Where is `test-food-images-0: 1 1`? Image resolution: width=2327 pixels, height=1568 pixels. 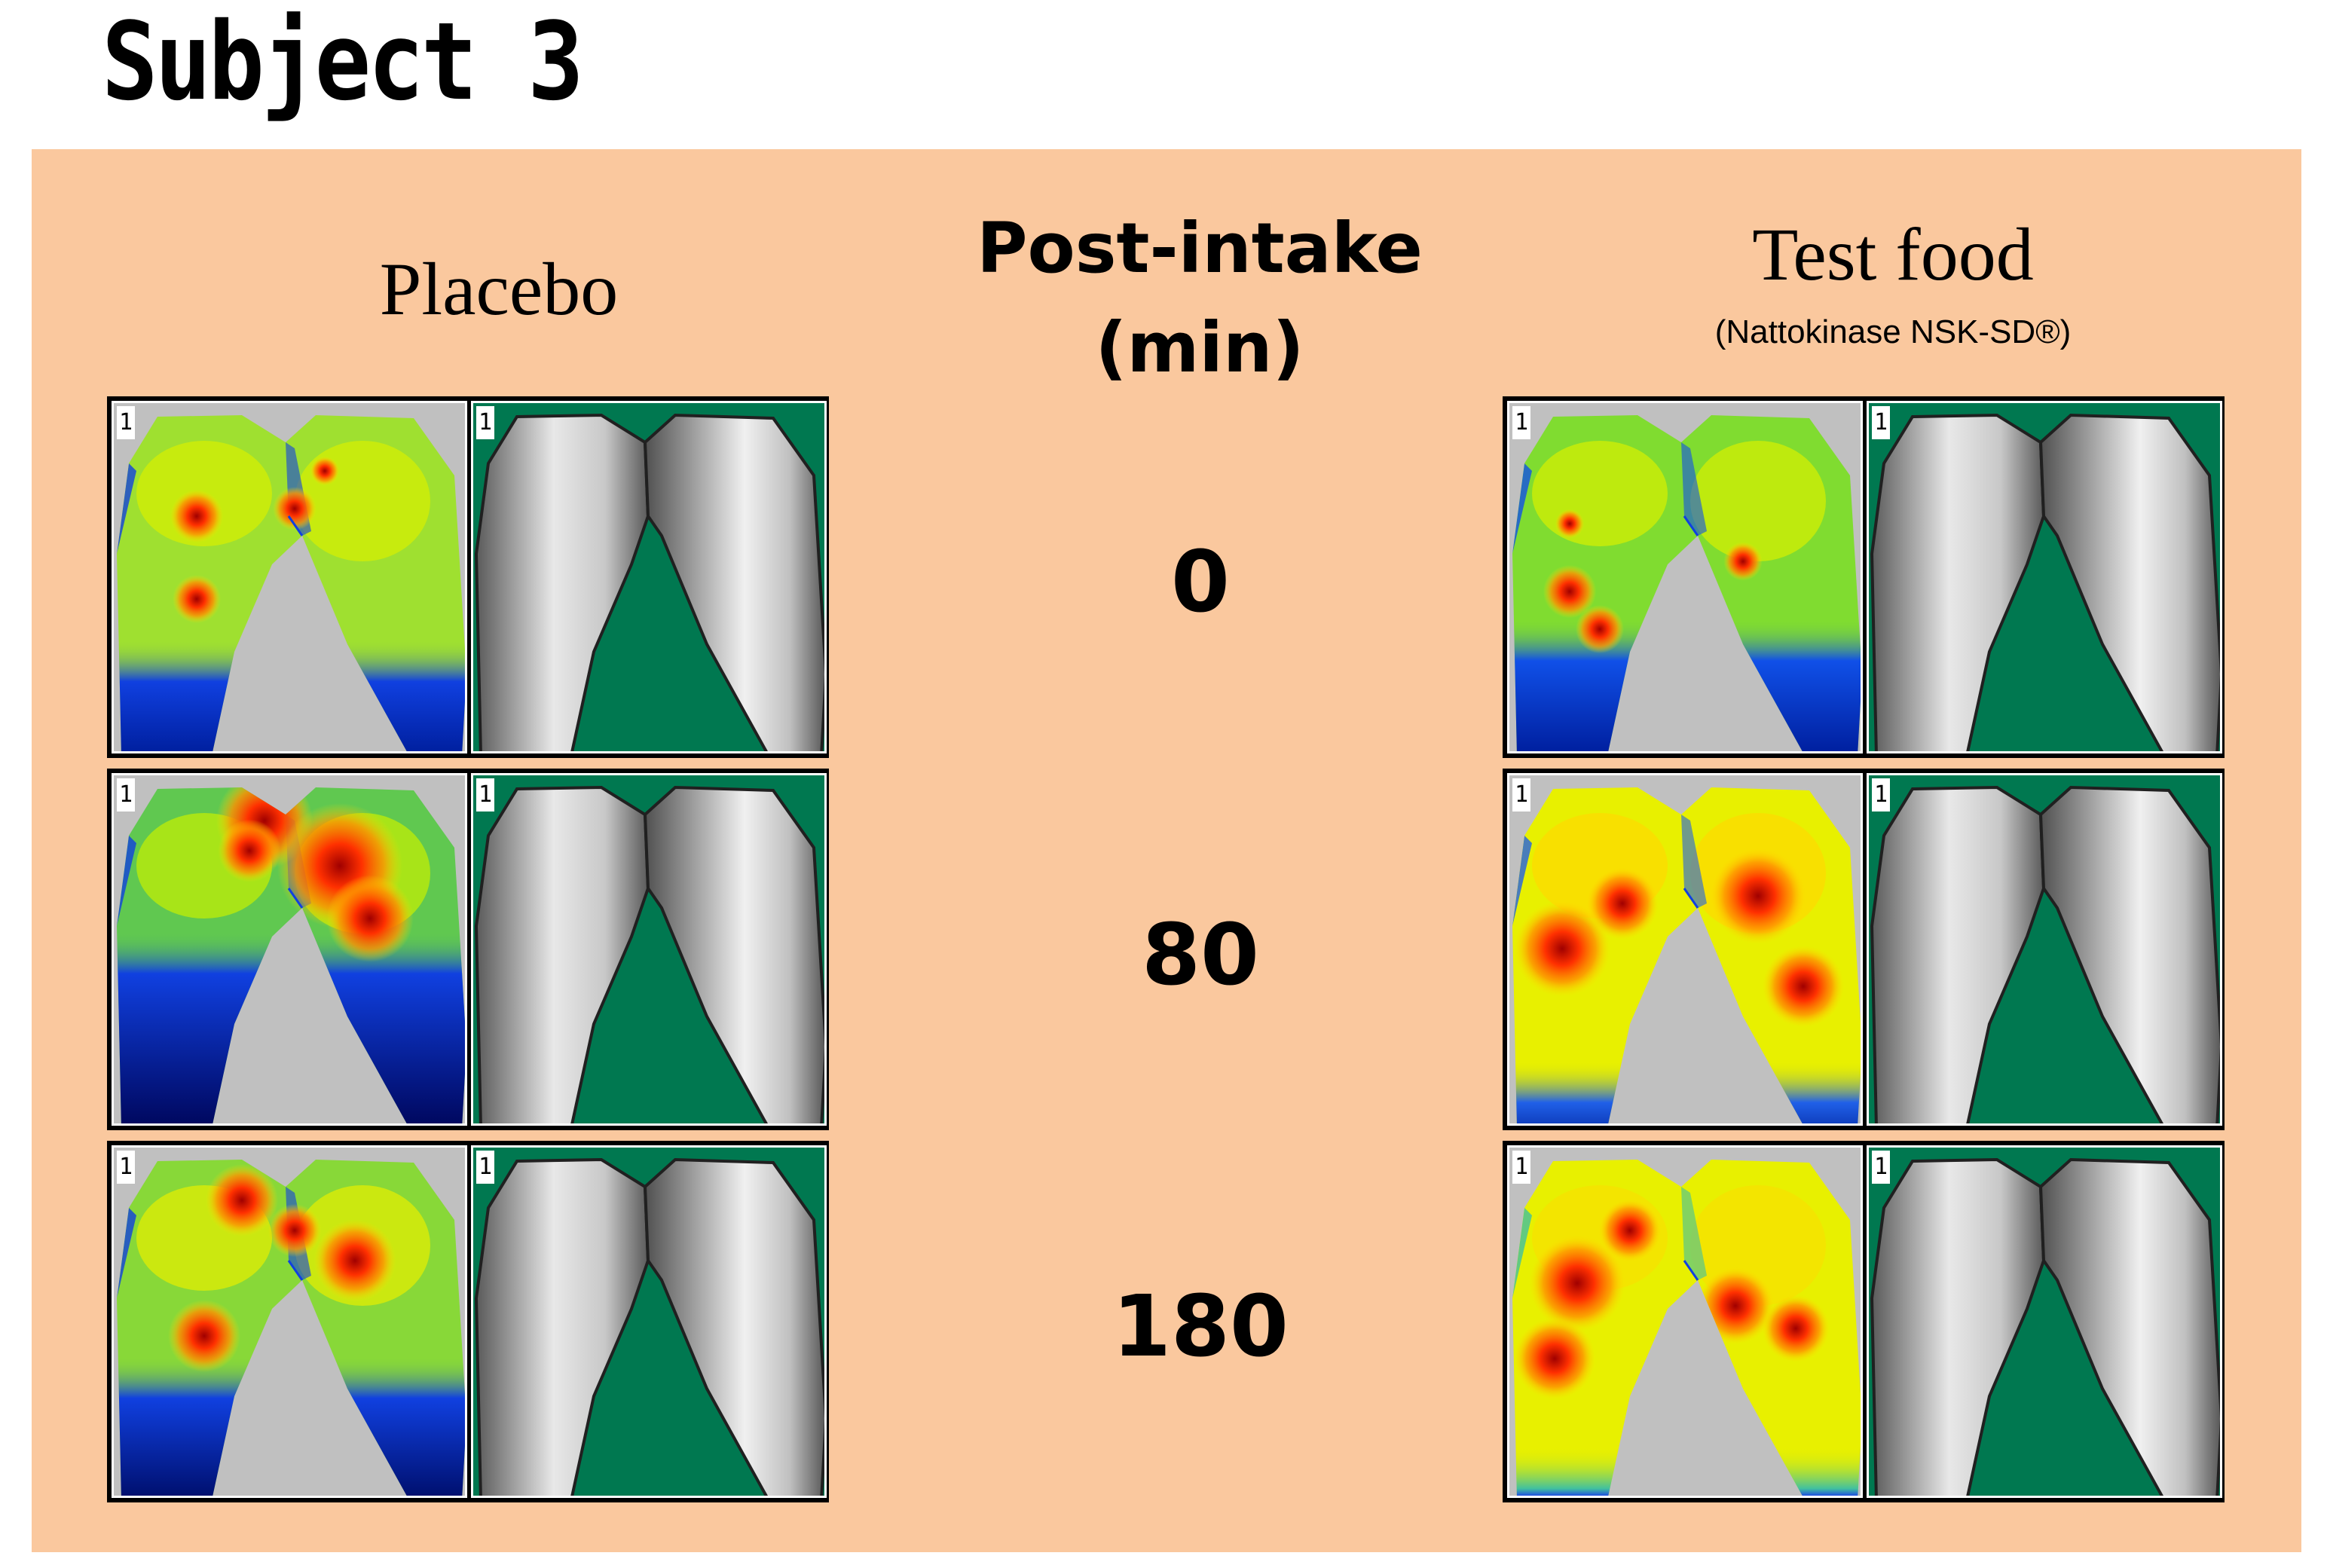
test-food-images-0: 1 1 is located at coordinates (1864, 577).